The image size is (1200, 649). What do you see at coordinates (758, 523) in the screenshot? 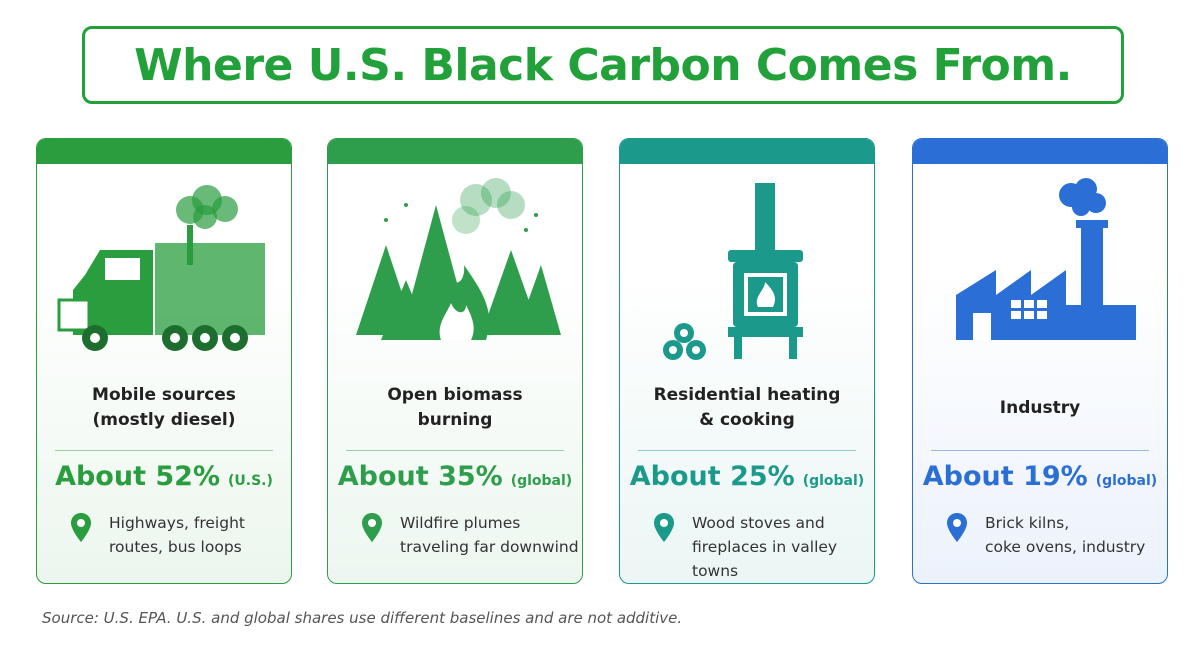
I see `note-line: Wood stoves and` at bounding box center [758, 523].